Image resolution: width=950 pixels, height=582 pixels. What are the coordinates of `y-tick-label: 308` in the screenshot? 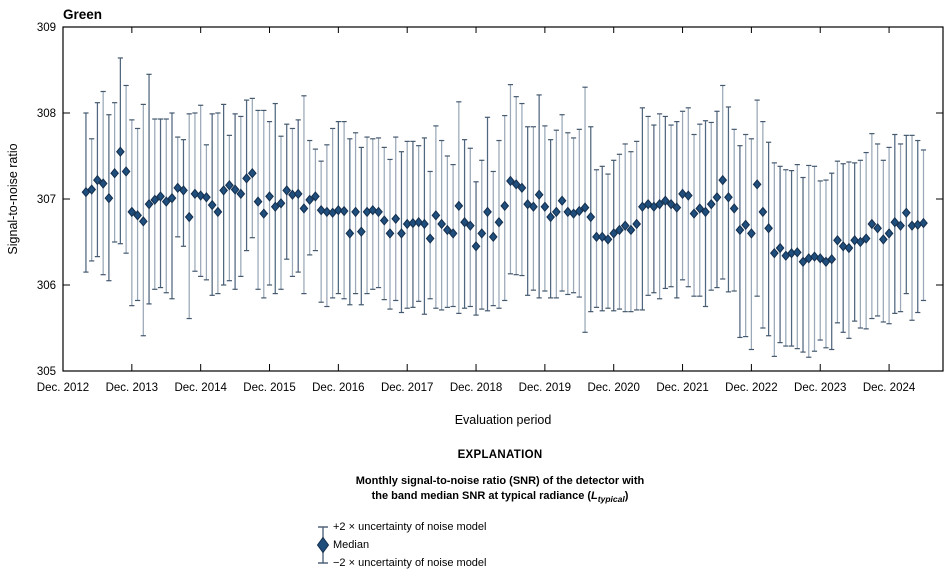 It's located at (46, 114).